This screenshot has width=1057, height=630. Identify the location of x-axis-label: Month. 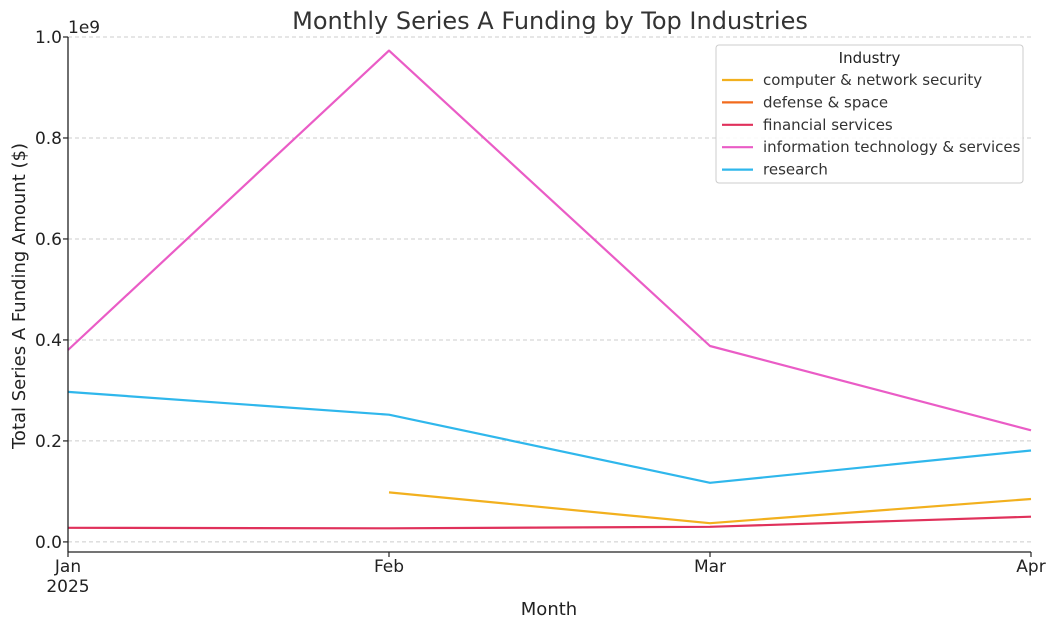
(549, 609).